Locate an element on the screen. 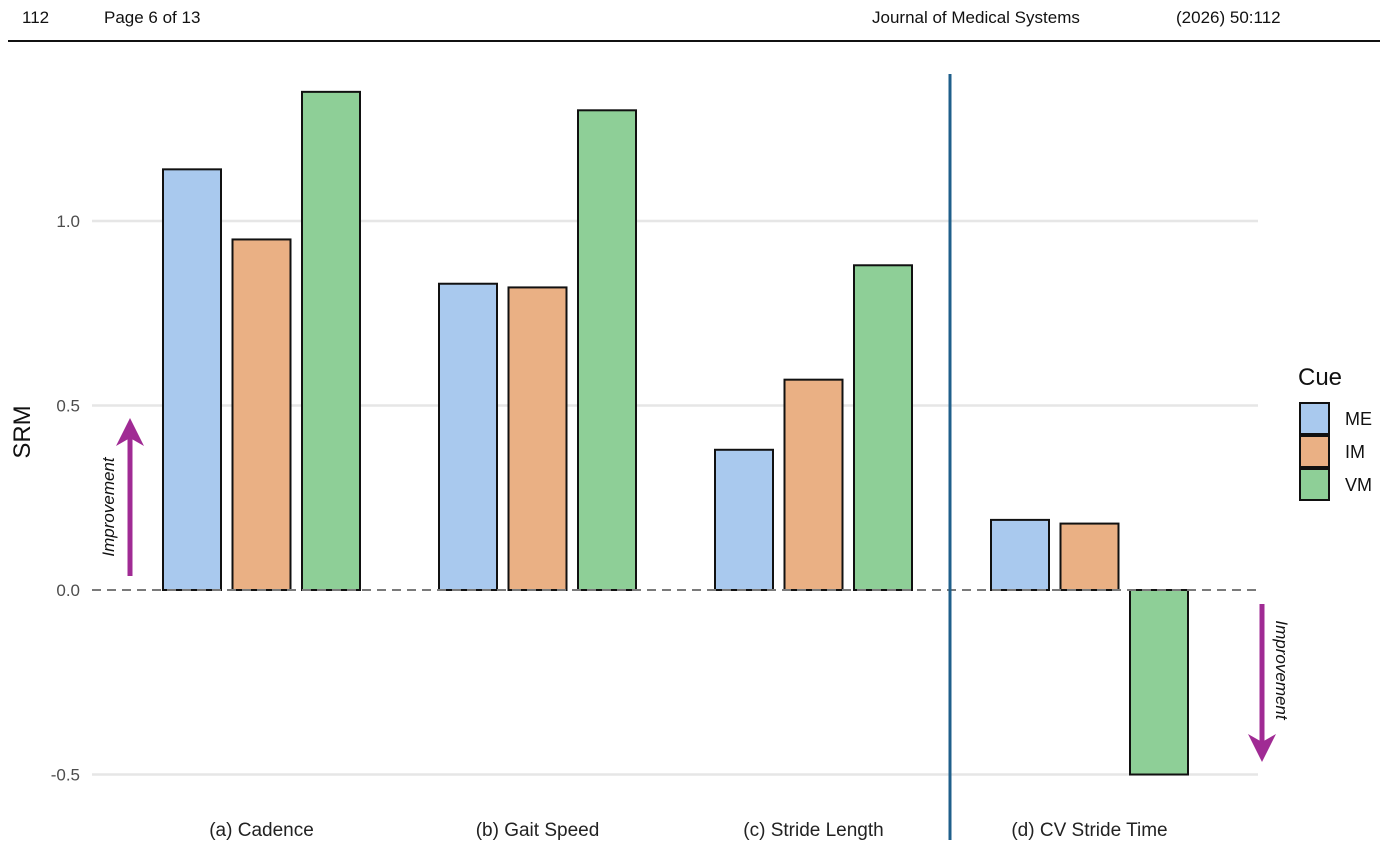 This screenshot has width=1387, height=852. x-tick-label: (b) Gait Speed is located at coordinates (538, 830).